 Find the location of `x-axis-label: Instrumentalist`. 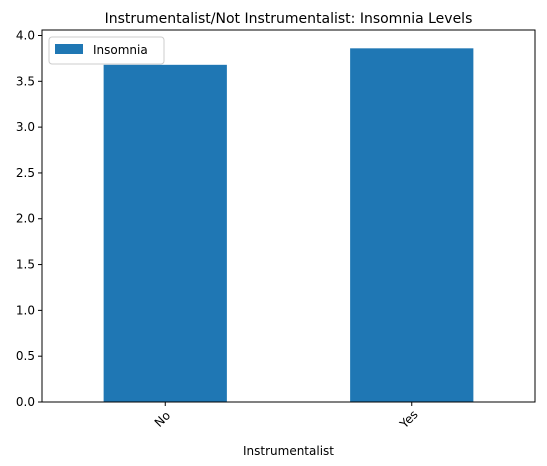

x-axis-label: Instrumentalist is located at coordinates (288, 451).